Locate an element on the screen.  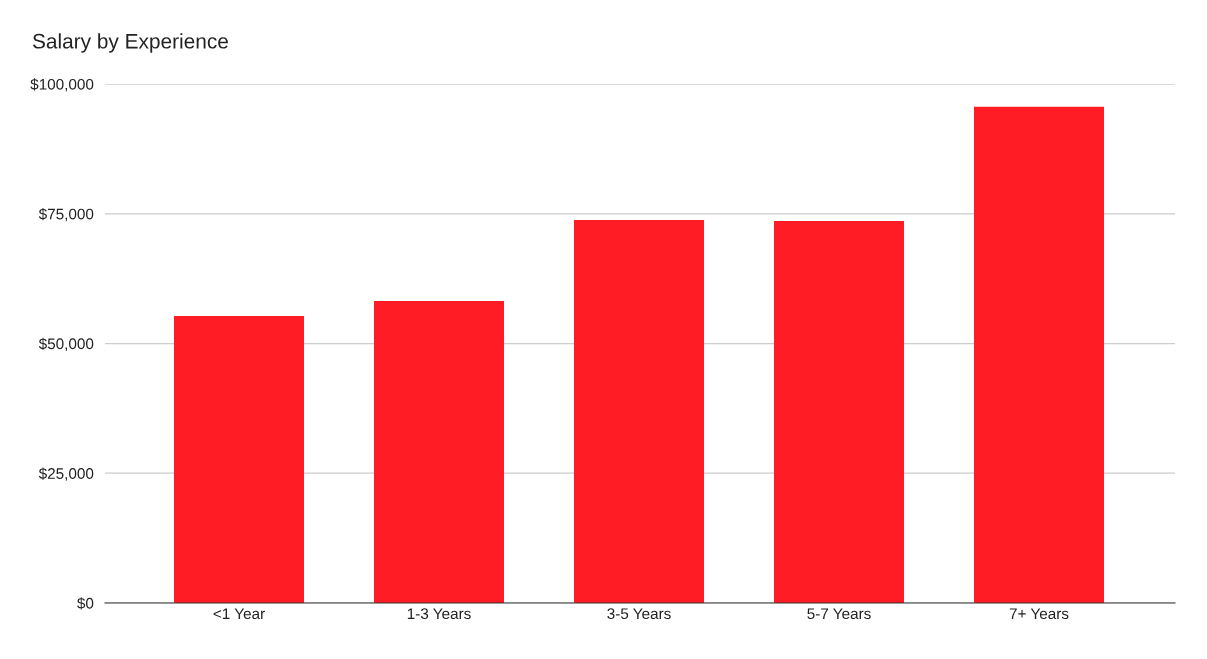
x-tick-label: 5-7 Years is located at coordinates (839, 614).